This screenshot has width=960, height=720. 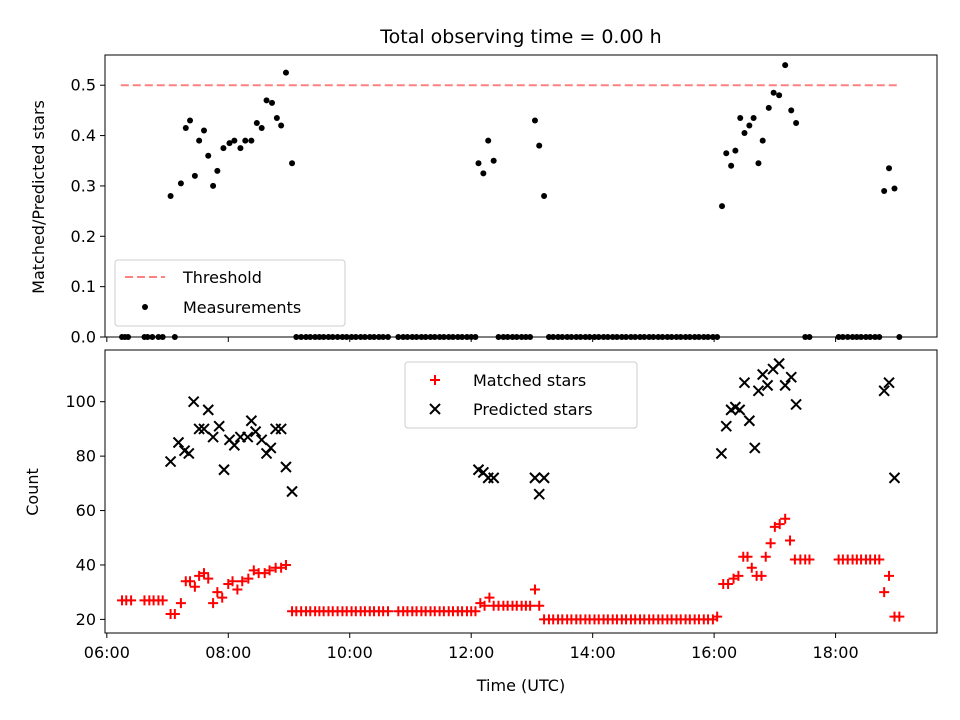 I want to click on legend-predicted-swatch, so click(x=435, y=409).